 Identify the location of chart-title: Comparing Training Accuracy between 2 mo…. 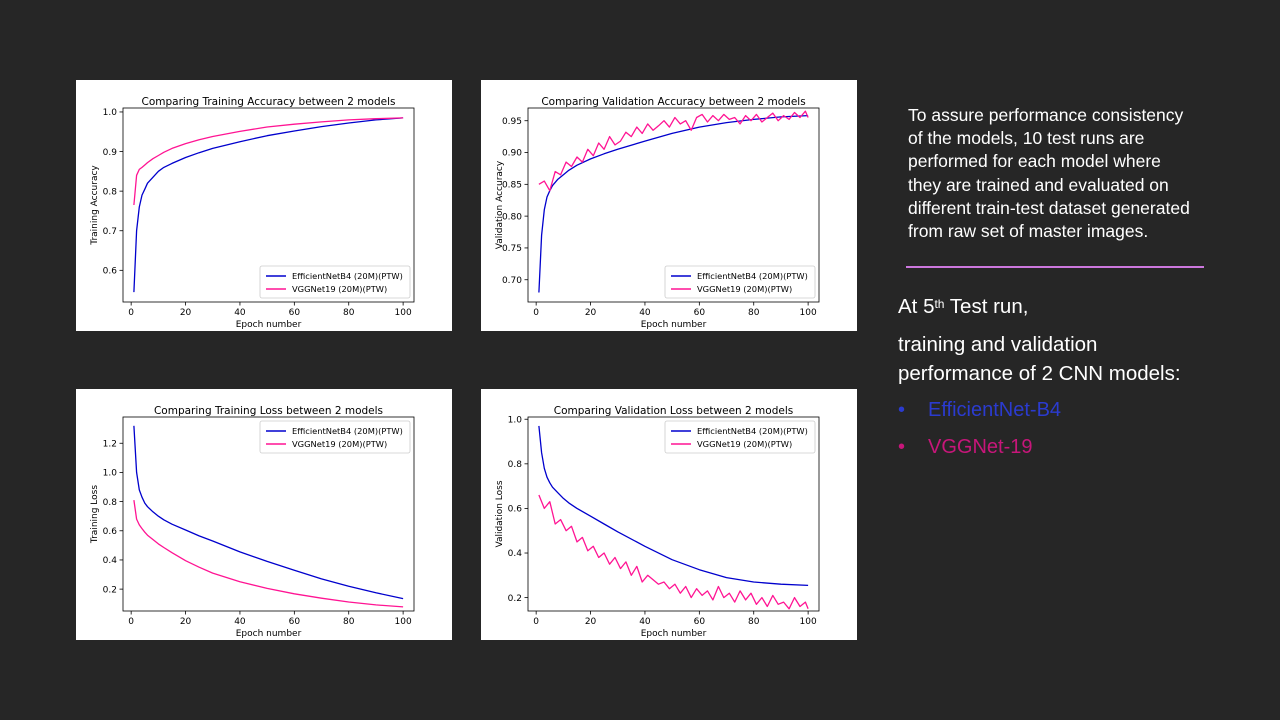
(269, 102).